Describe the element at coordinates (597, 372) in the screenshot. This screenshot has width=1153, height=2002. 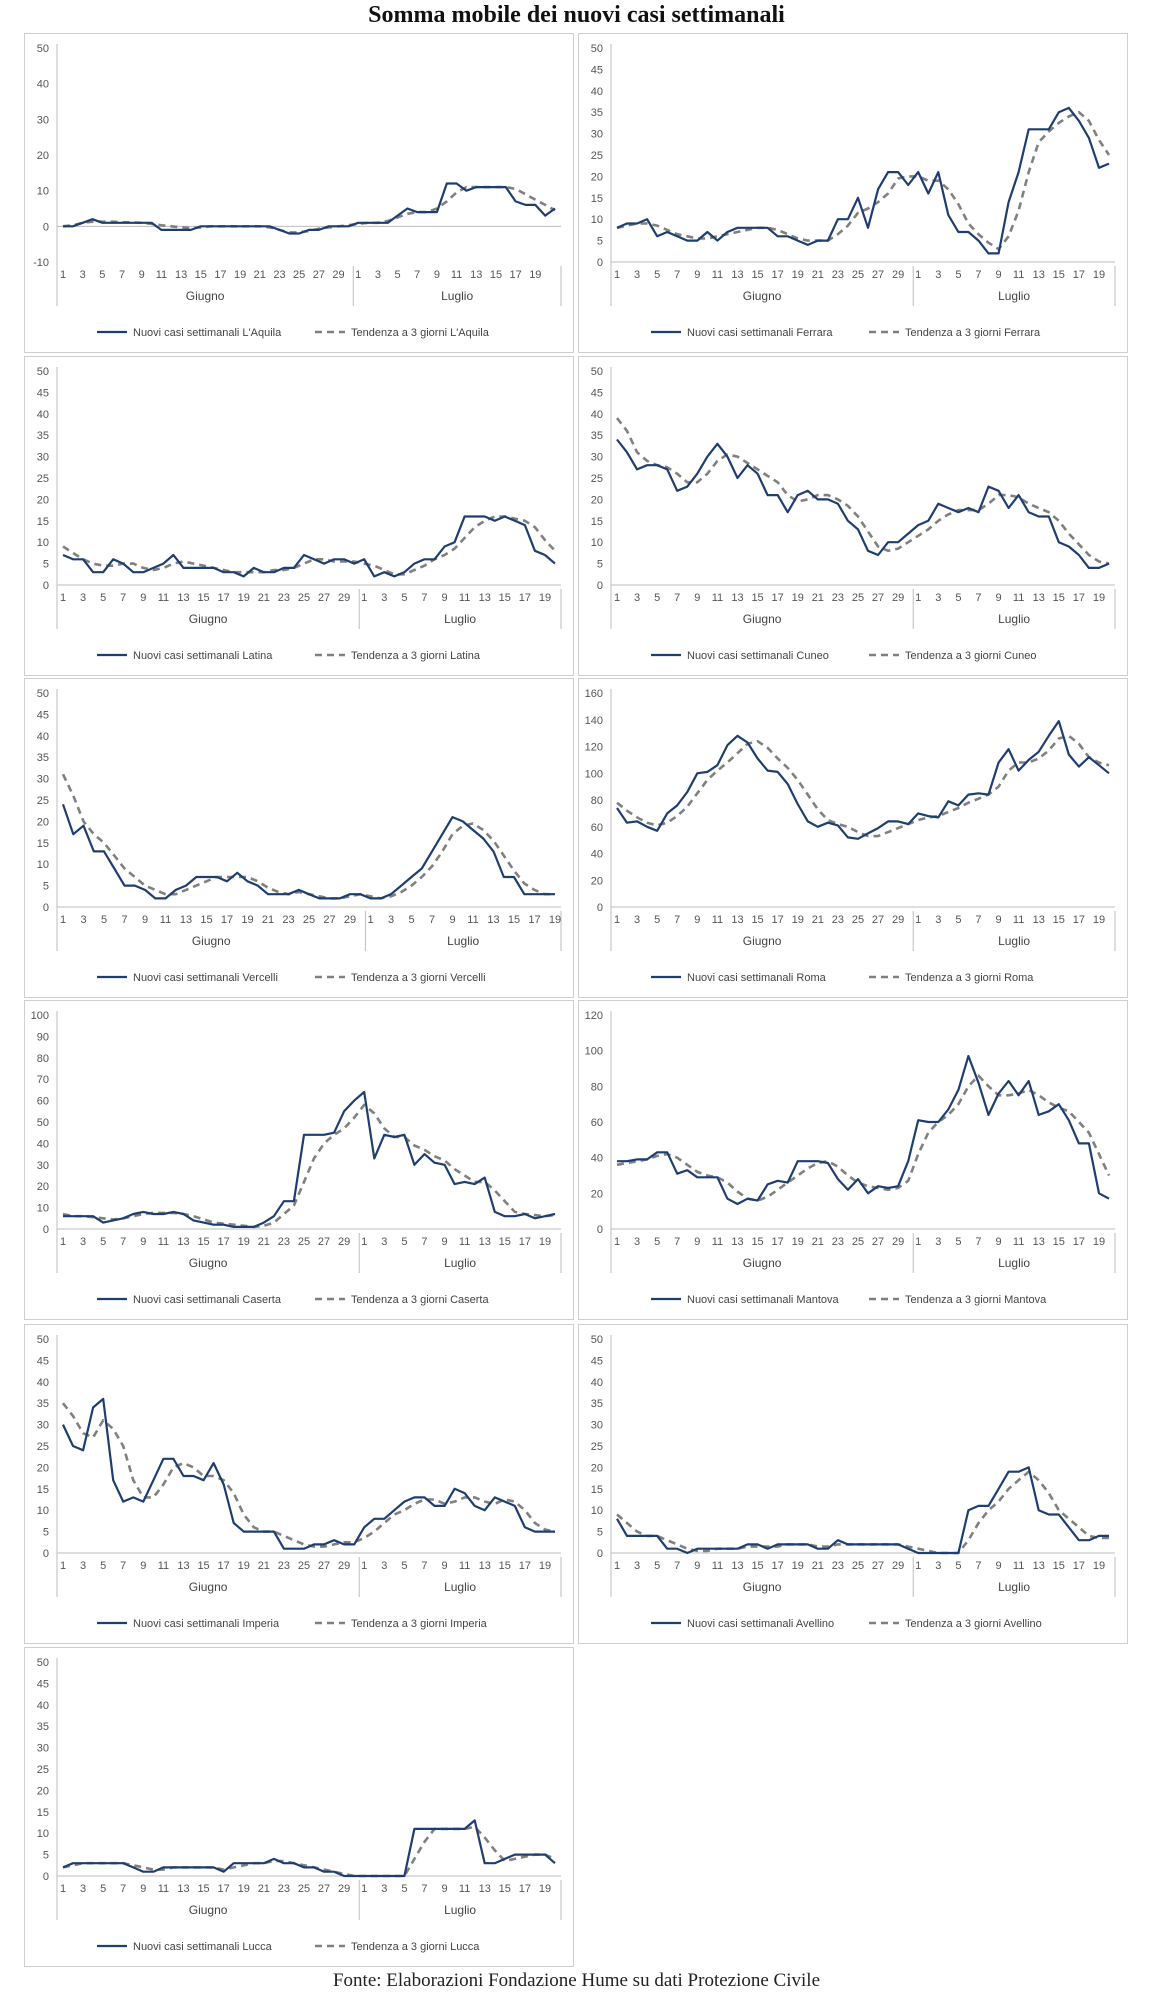
I see `y-tick-label: 50` at that location.